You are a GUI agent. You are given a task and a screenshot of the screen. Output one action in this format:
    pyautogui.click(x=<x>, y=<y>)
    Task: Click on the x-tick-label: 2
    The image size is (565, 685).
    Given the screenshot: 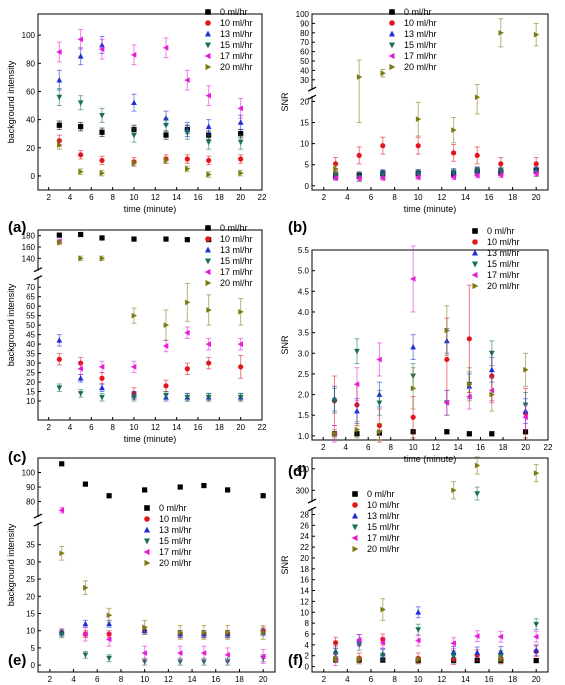 What is the action you would take?
    pyautogui.click(x=323, y=447)
    